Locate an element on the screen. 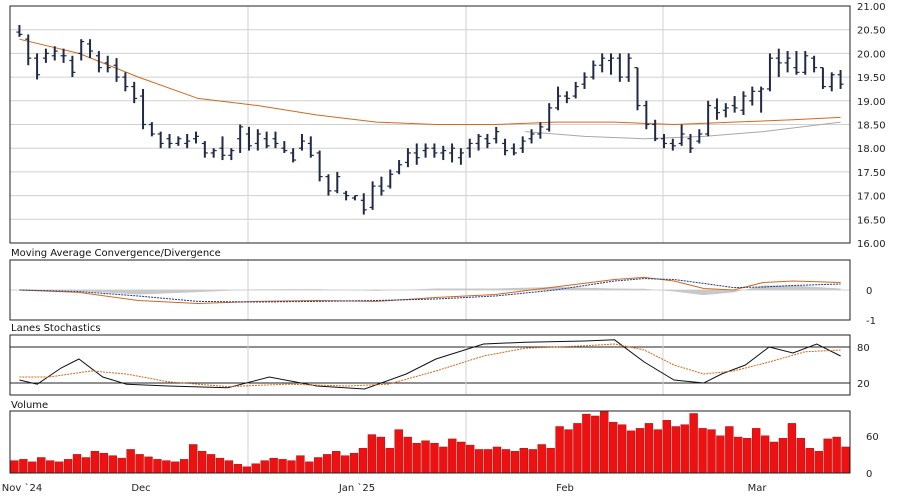  x-tick-label: Dec is located at coordinates (140, 488).